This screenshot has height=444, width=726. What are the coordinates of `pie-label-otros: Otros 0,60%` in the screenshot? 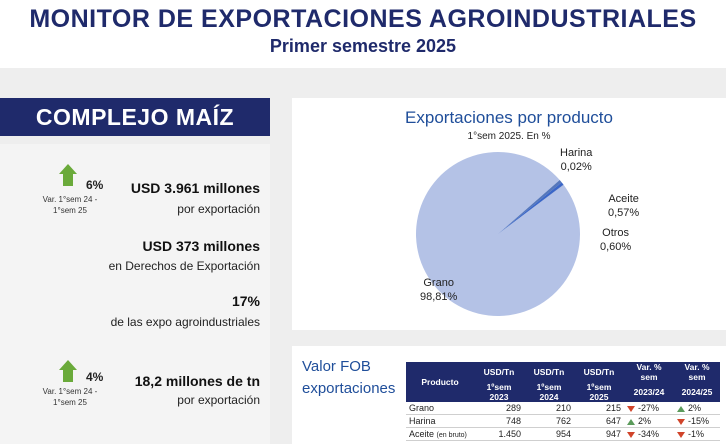 It's located at (616, 240).